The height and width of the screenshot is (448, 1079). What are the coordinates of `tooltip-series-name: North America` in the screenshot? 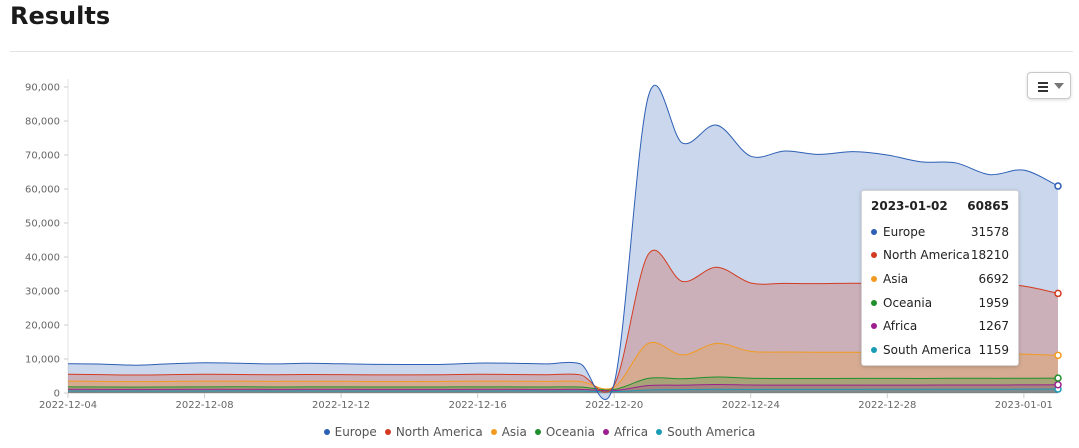 It's located at (926, 255).